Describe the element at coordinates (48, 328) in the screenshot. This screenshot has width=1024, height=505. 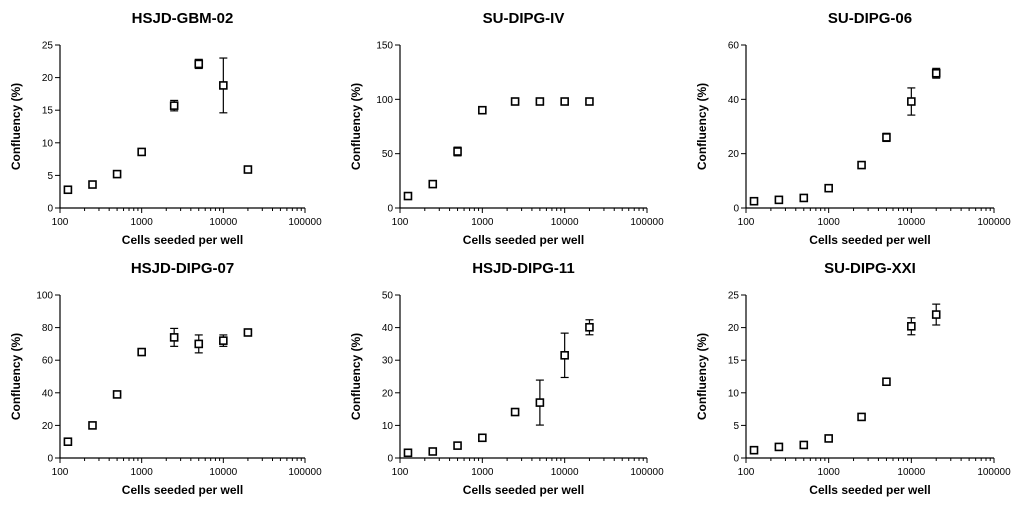
I see `y-tick-label: 80` at that location.